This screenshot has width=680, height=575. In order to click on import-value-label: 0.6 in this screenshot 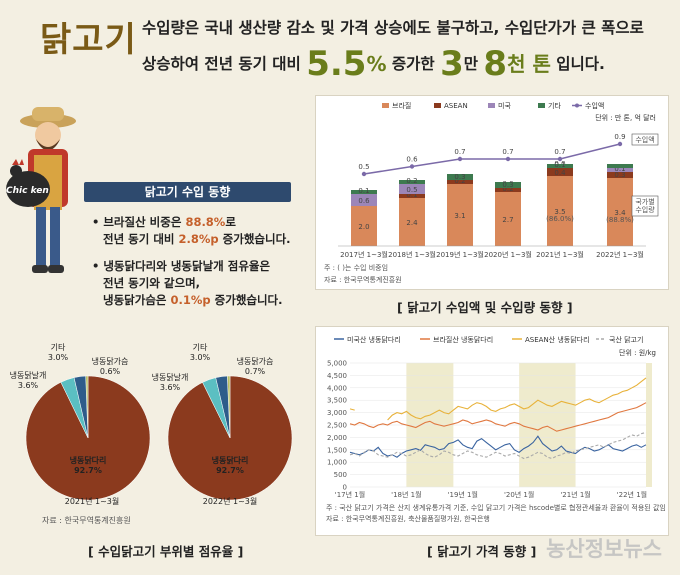, I will do `click(412, 160)`.